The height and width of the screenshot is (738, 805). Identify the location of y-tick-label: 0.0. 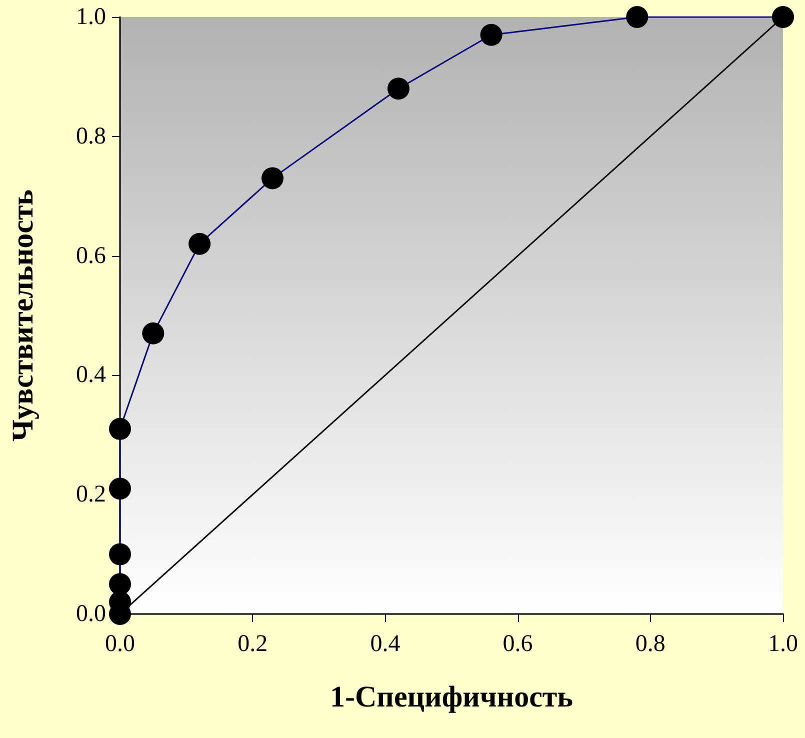
(91, 614).